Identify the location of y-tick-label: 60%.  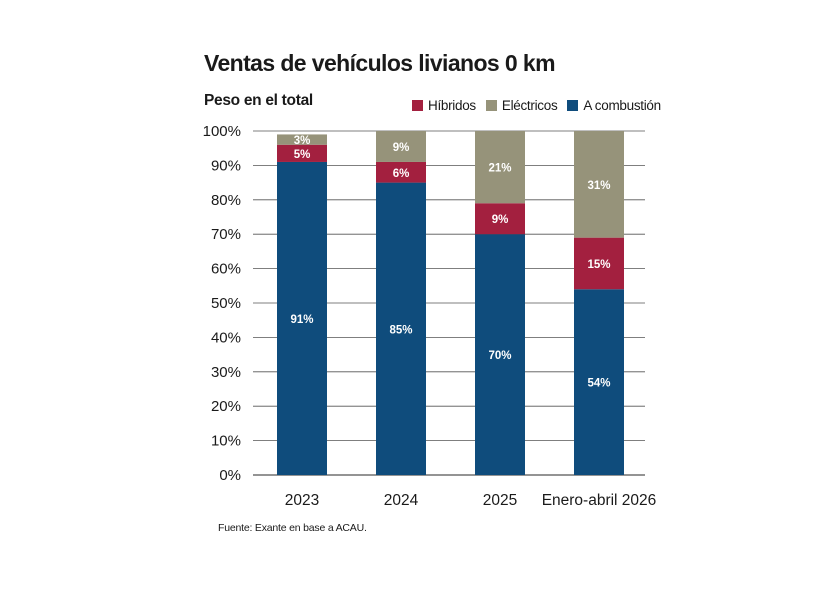
(226, 269).